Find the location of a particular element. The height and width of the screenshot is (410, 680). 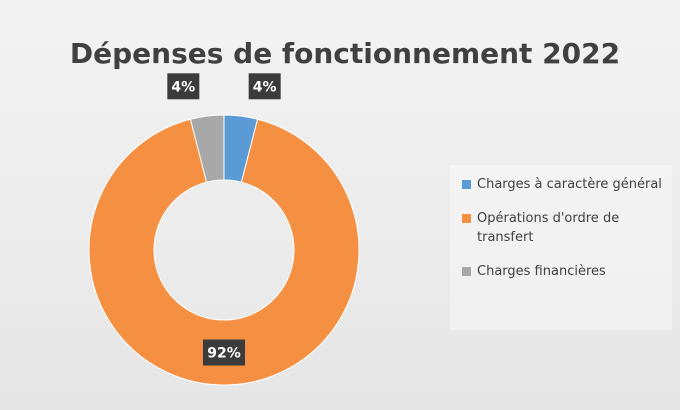

legend-label: Opérations d'ordre de transfert is located at coordinates (548, 228).